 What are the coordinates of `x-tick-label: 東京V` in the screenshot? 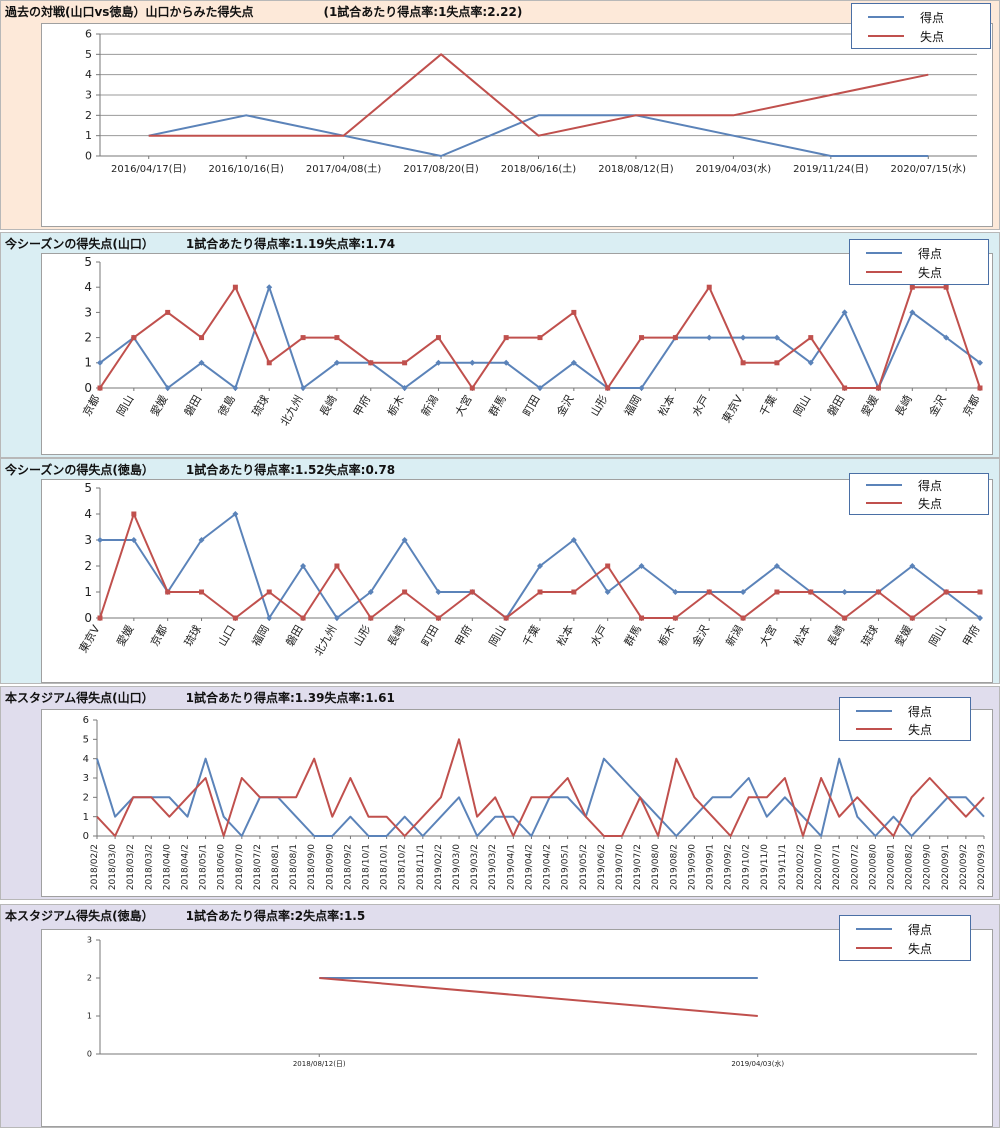 It's located at (89, 638).